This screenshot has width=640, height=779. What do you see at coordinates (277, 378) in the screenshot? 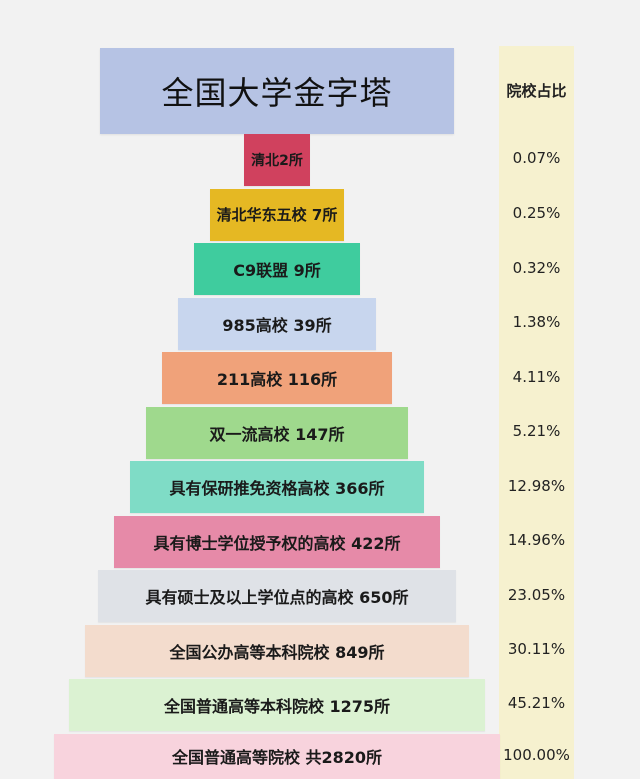
I see `pyramid-tier-5: 211高校 116所` at bounding box center [277, 378].